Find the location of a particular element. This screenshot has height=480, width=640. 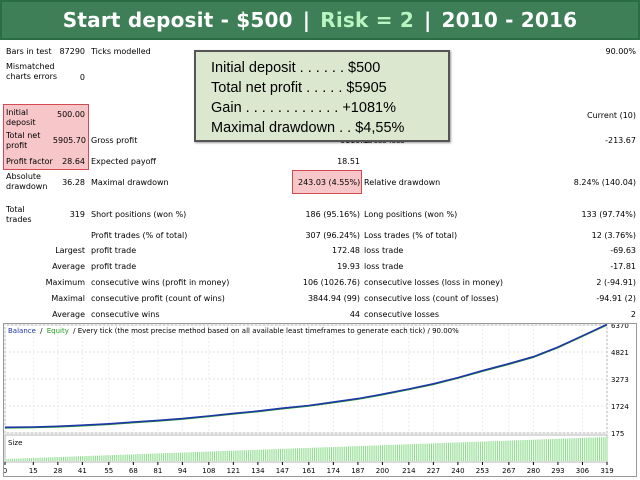

x-tick-label: 319 is located at coordinates (606, 471).